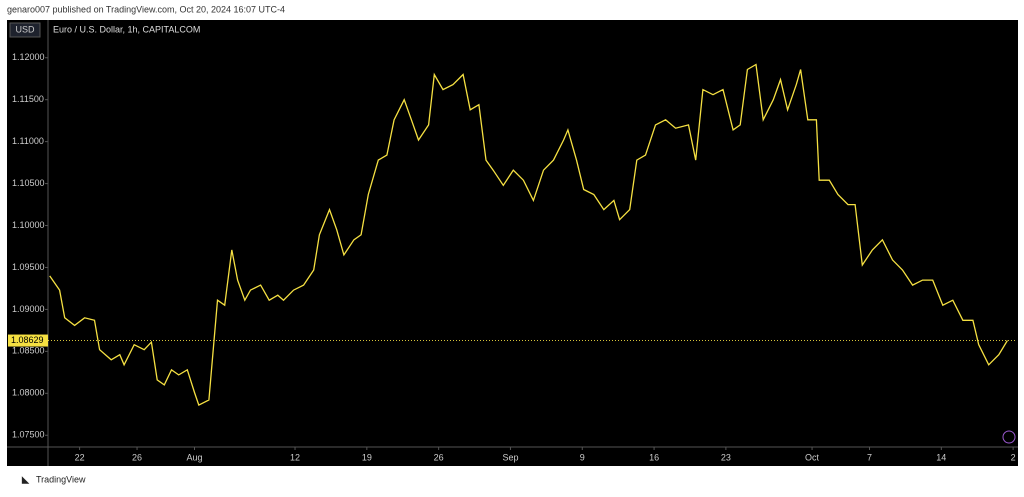  I want to click on logo: ◣, so click(25, 479).